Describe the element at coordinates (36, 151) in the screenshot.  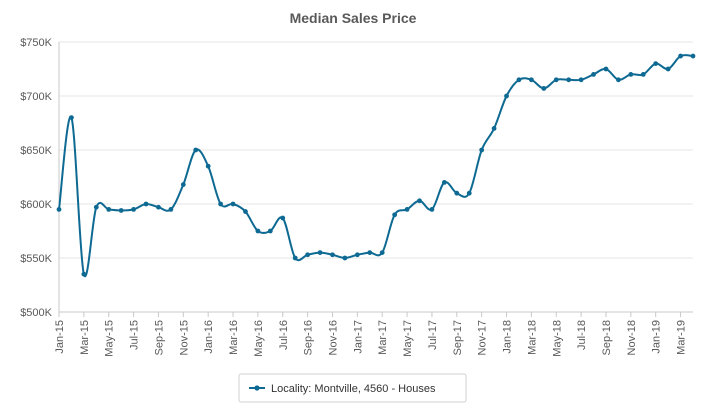
I see `y-tick-label: $650K` at that location.